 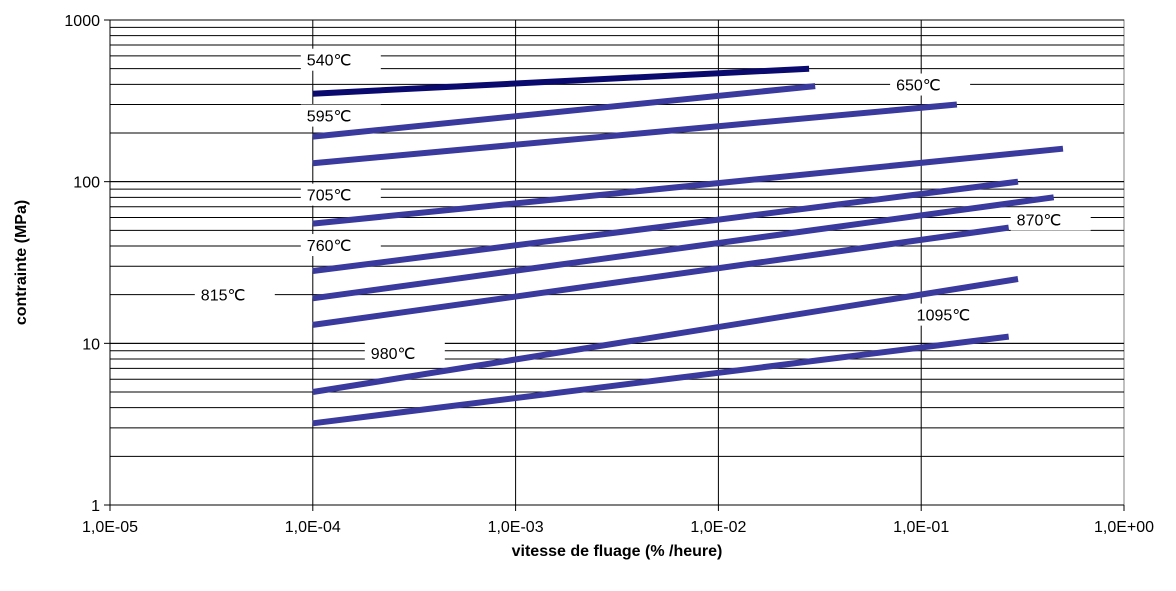 I want to click on y-tick-label: 1000, so click(x=82, y=21).